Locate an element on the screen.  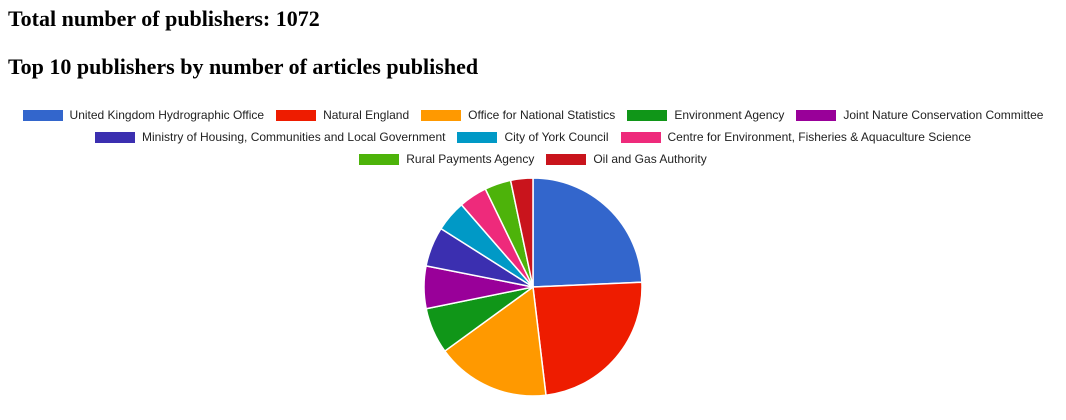
legend-label: Oil and Gas Authority is located at coordinates (650, 159).